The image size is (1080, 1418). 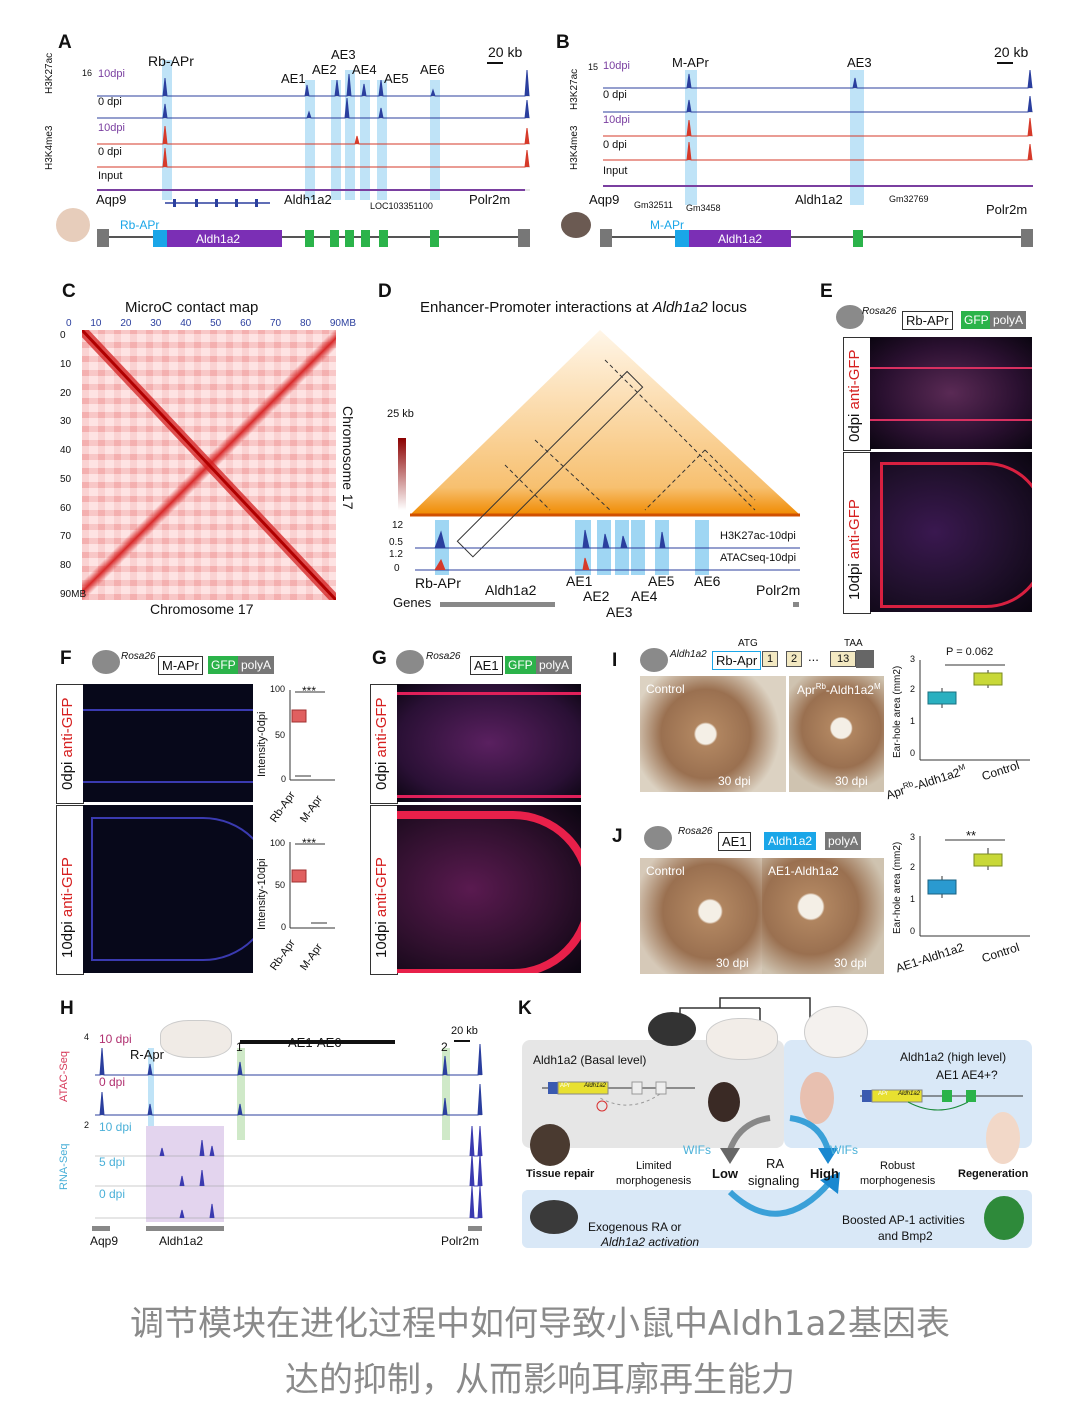 I want to click on panel-d-y3: 1.2, so click(x=396, y=554).